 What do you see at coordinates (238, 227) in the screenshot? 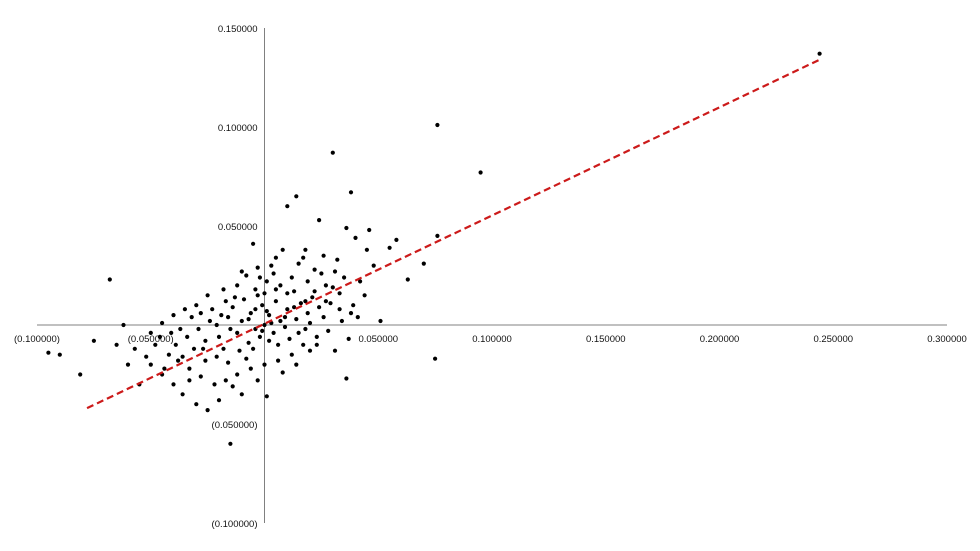
I see `y-tick-label: 0.050000` at bounding box center [238, 227].